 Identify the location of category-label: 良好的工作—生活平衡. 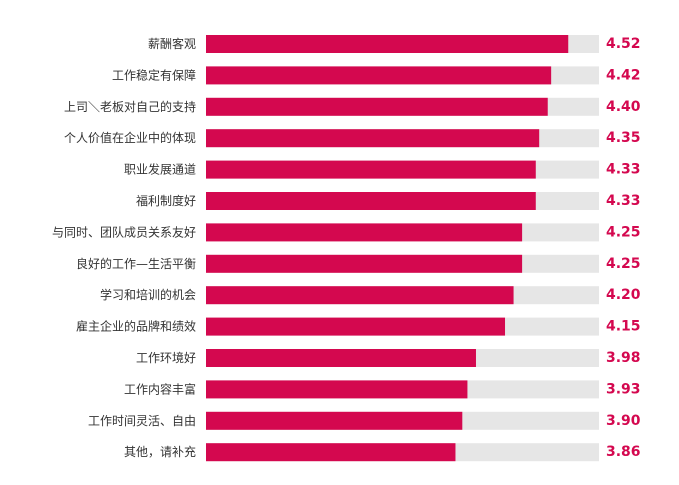
(136, 263).